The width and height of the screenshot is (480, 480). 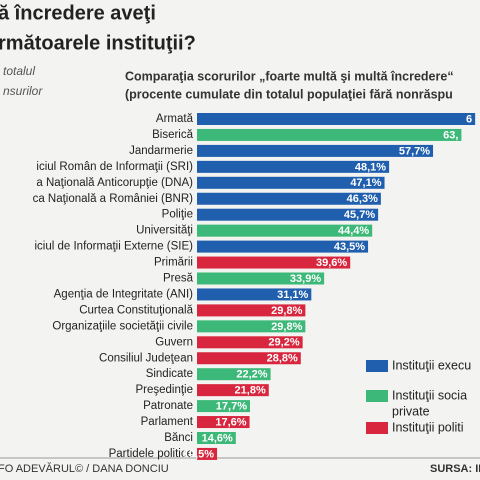 What do you see at coordinates (174, 342) in the screenshot?
I see `category-label: Guvern` at bounding box center [174, 342].